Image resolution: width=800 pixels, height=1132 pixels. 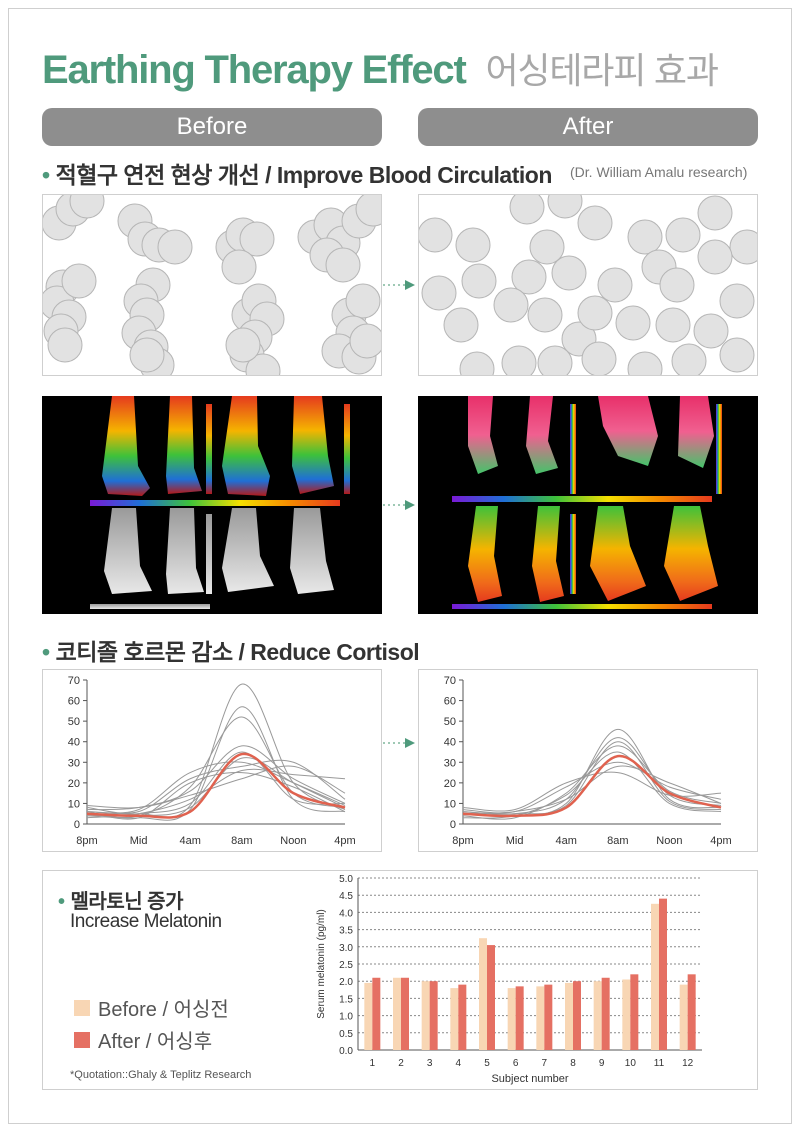 What do you see at coordinates (545, 1063) in the screenshot?
I see `x-tick-label: 7` at bounding box center [545, 1063].